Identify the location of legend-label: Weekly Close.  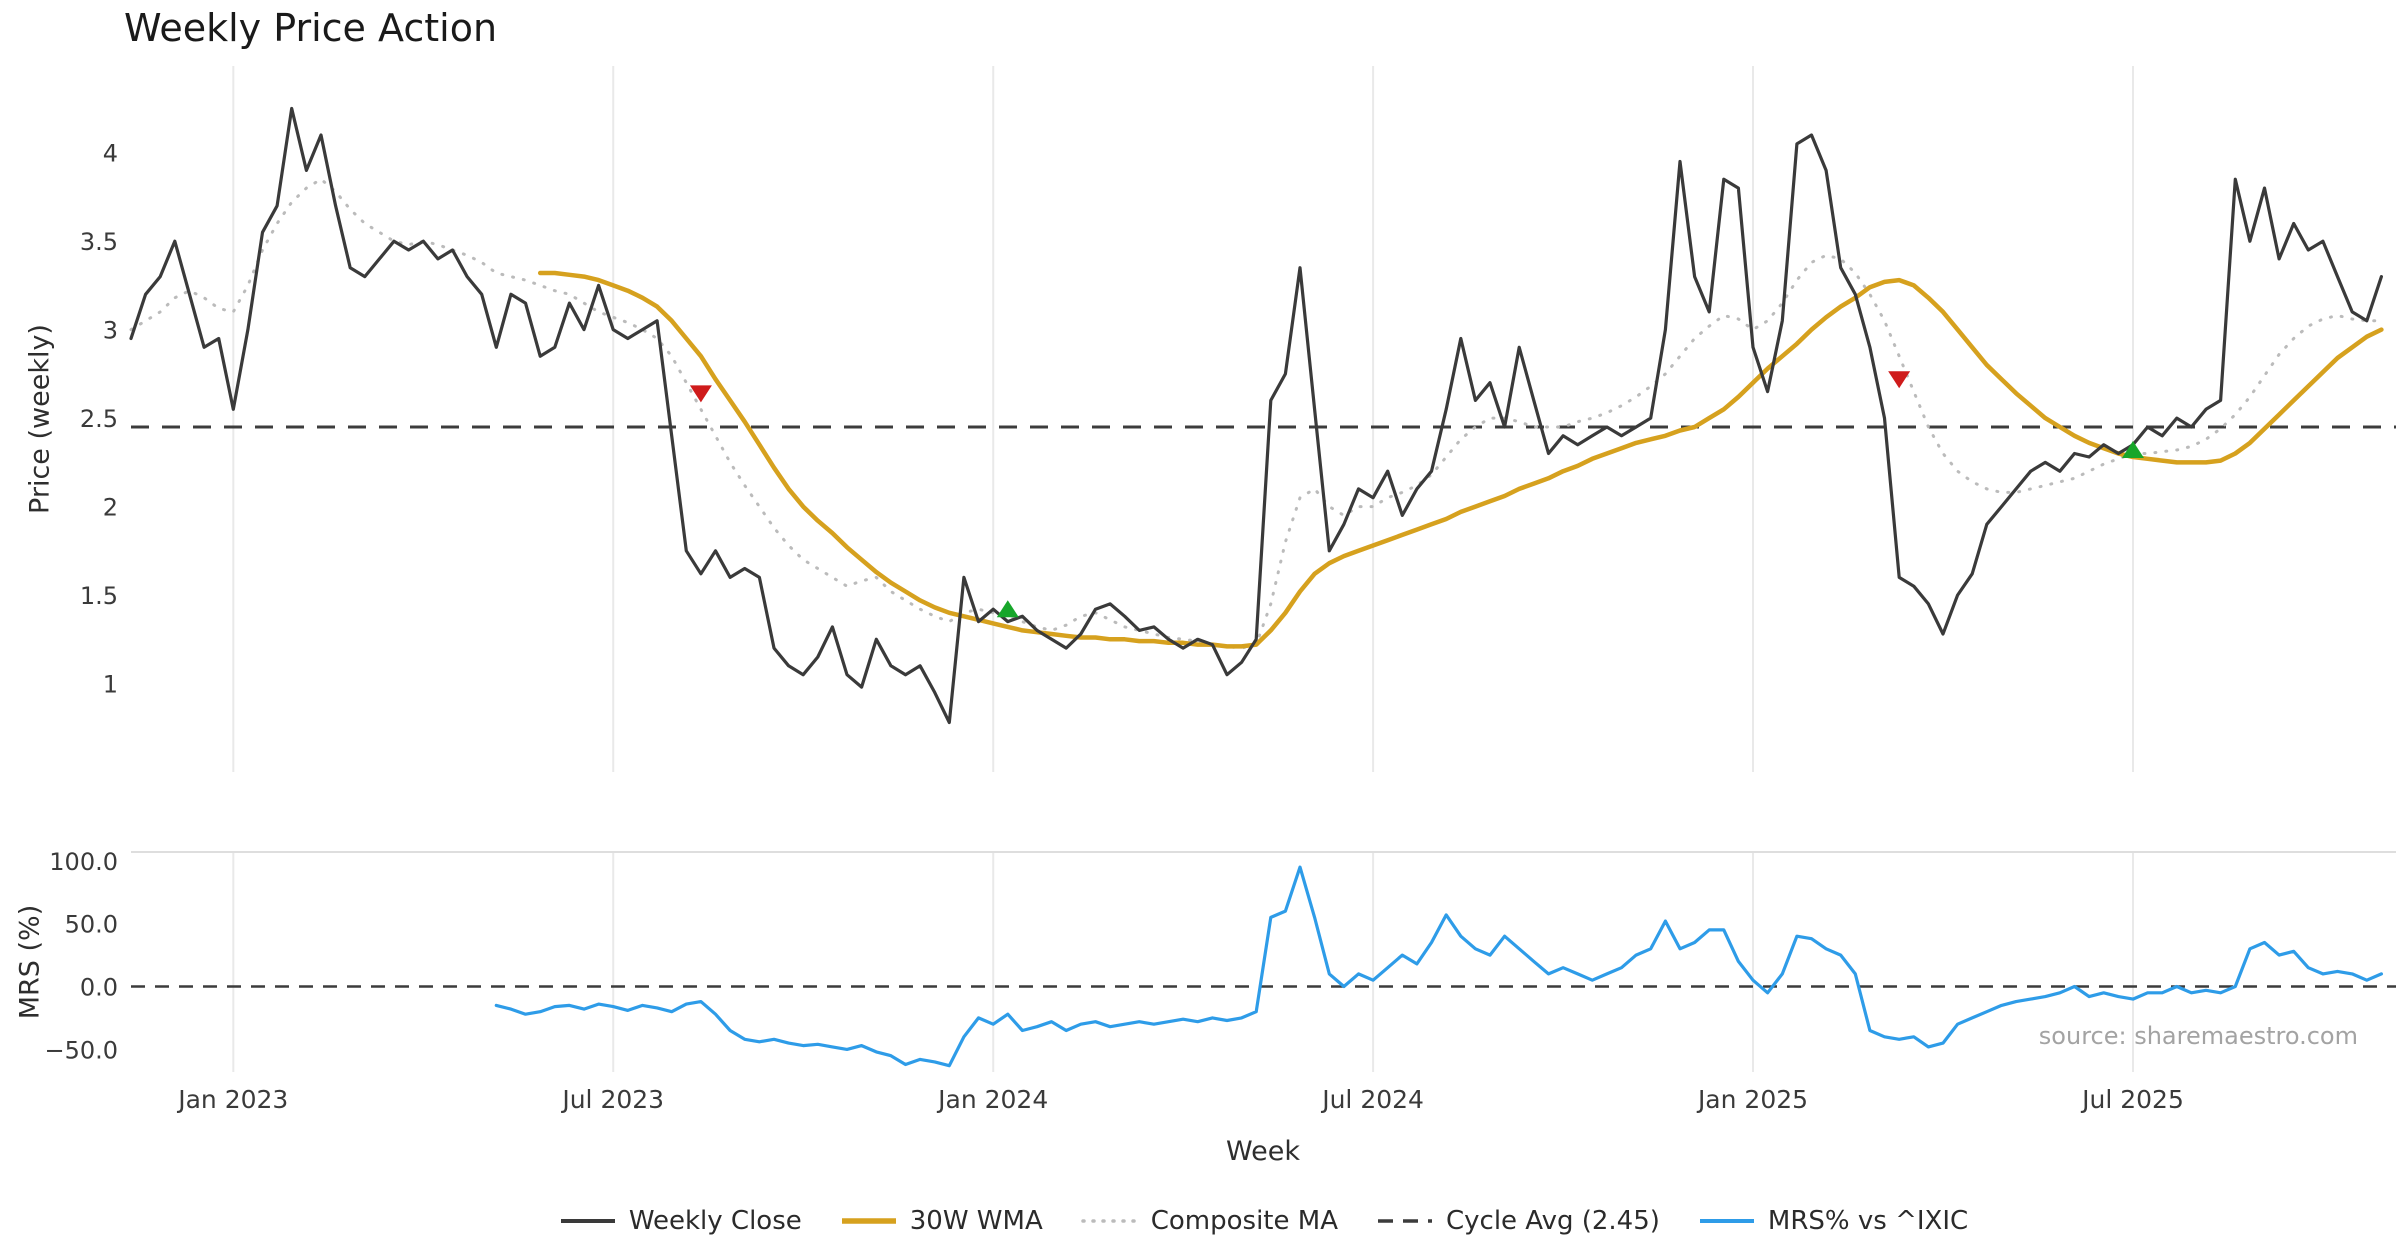
(715, 1221).